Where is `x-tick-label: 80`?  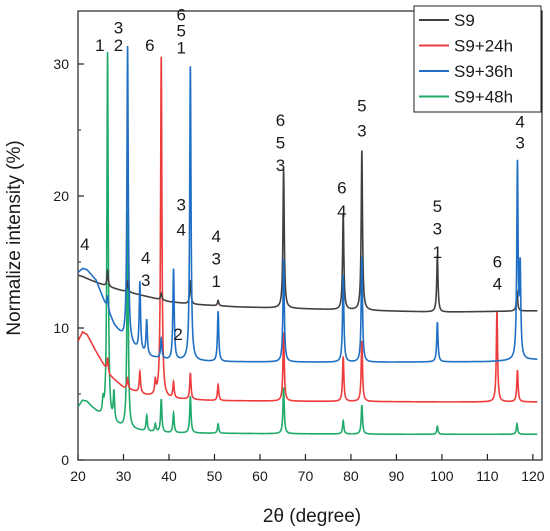 x-tick-label: 80 is located at coordinates (351, 476).